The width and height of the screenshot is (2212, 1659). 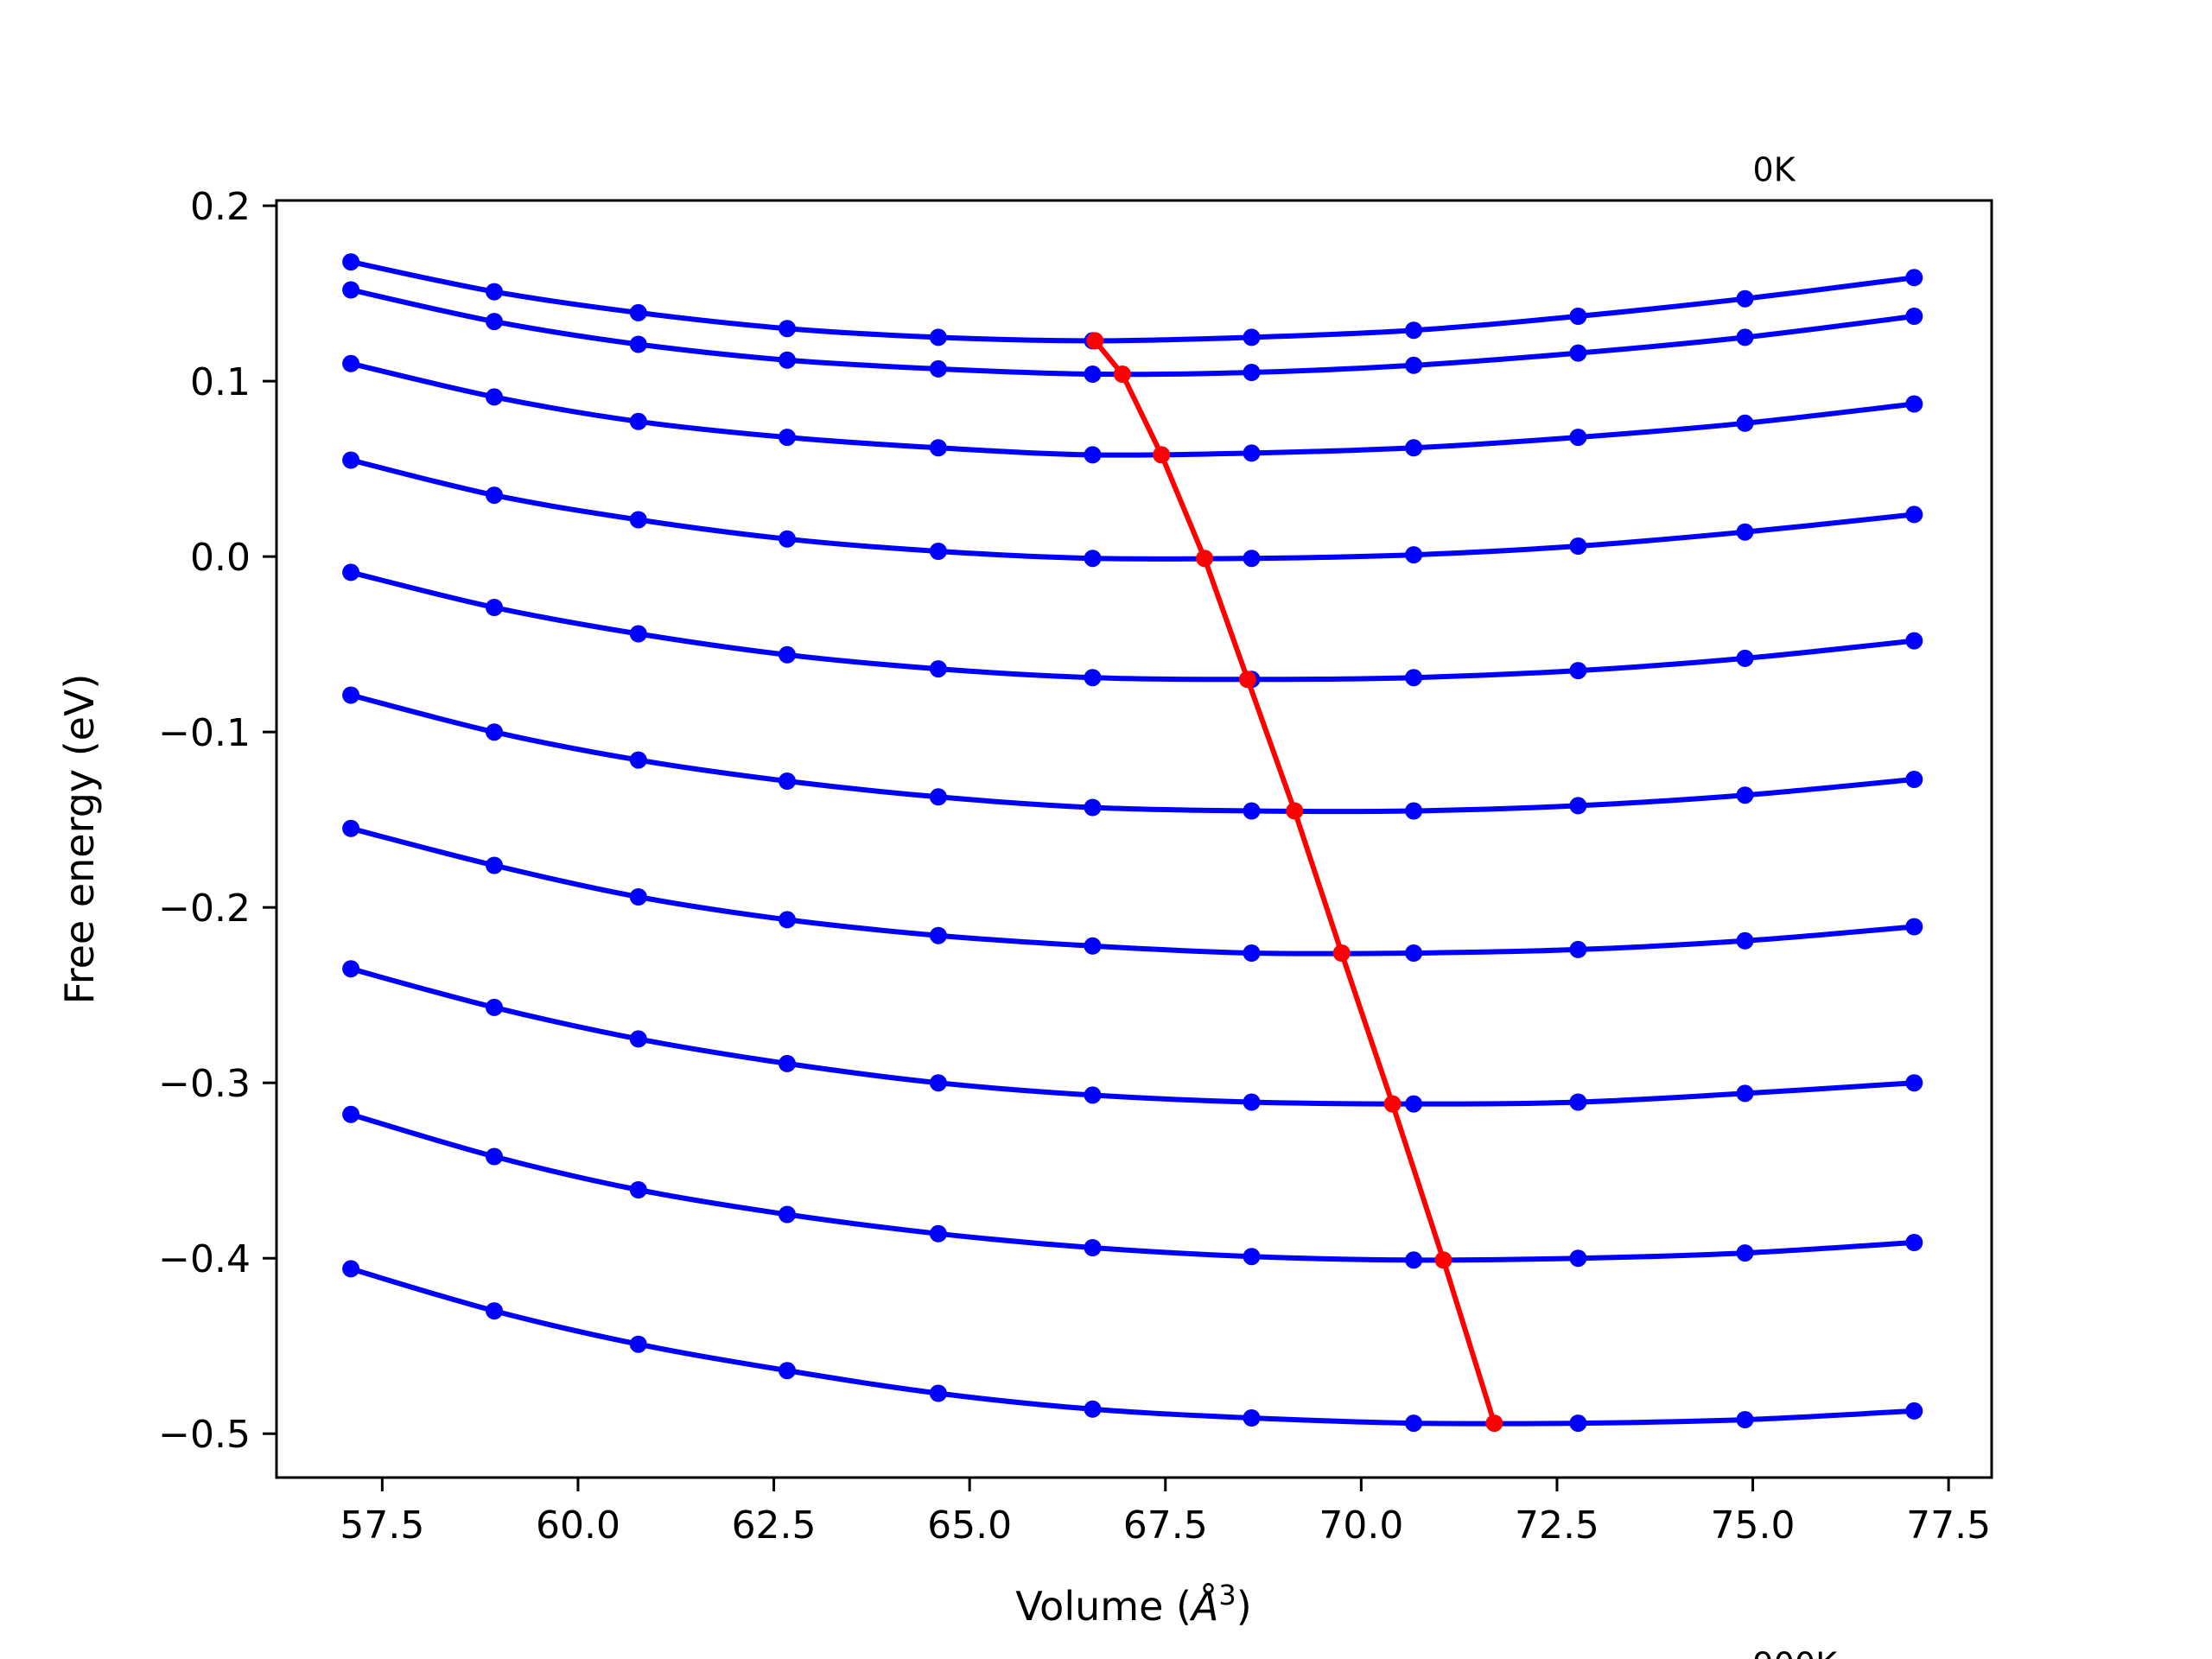 I want to click on annotation-1: 0K, so click(x=1774, y=170).